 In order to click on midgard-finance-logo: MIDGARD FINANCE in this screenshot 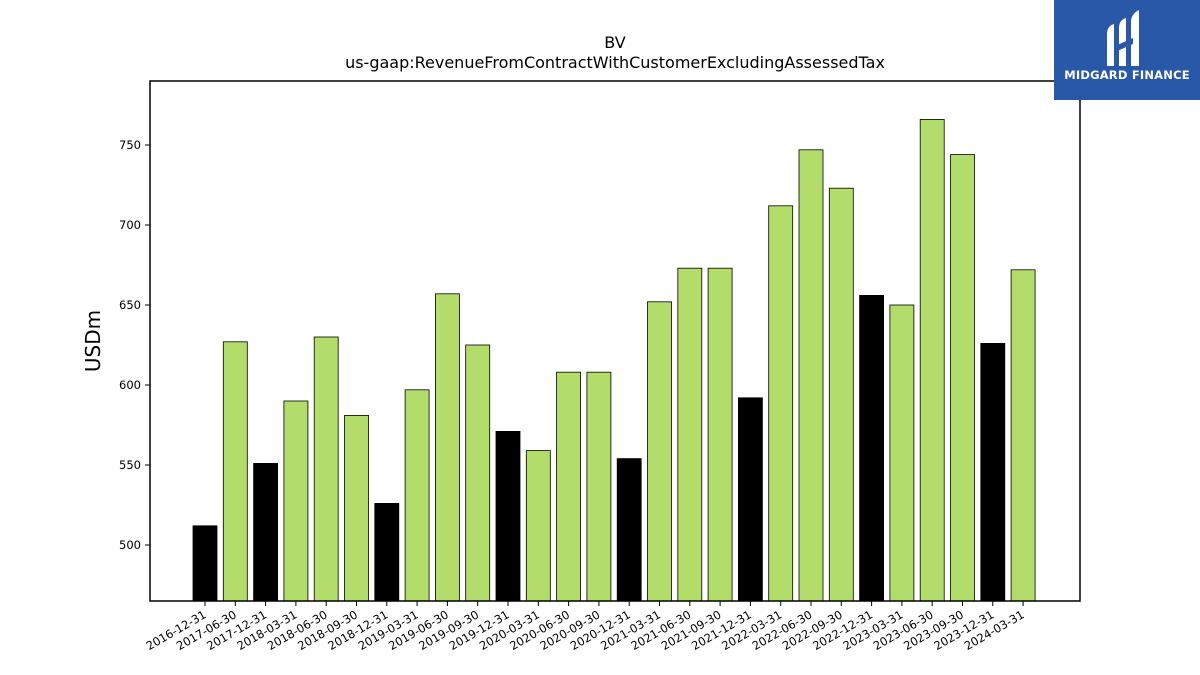, I will do `click(1127, 50)`.